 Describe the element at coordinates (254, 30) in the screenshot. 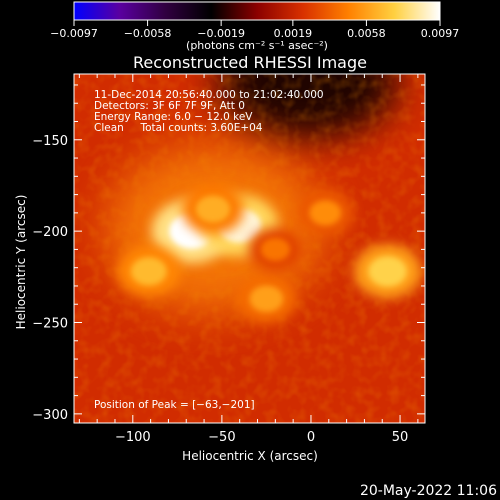

I see `colorbar-ticks: −0.0097 −0.0058 −0.0019 0.0019 0.0058 0.0097` at that location.